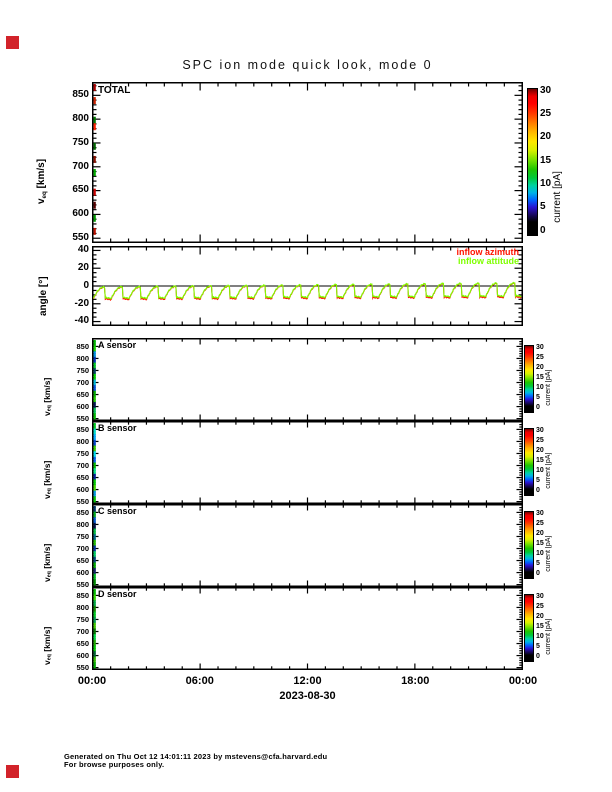  I want to click on ytick-label: -20, so click(81, 303).